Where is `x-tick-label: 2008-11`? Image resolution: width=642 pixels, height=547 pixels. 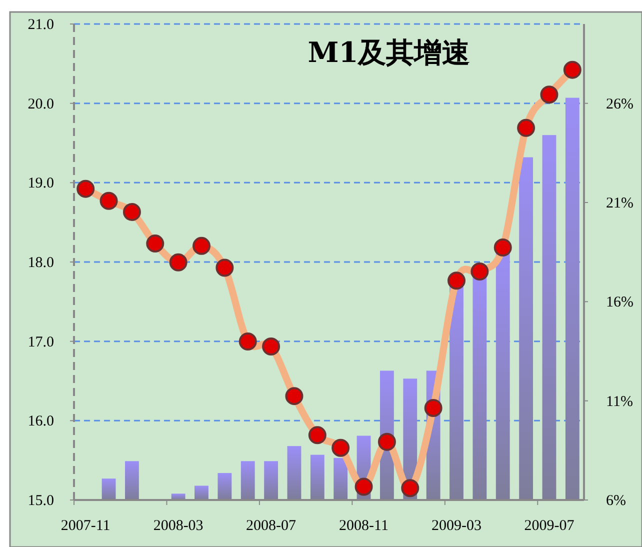 x-tick-label: 2008-11 is located at coordinates (363, 526).